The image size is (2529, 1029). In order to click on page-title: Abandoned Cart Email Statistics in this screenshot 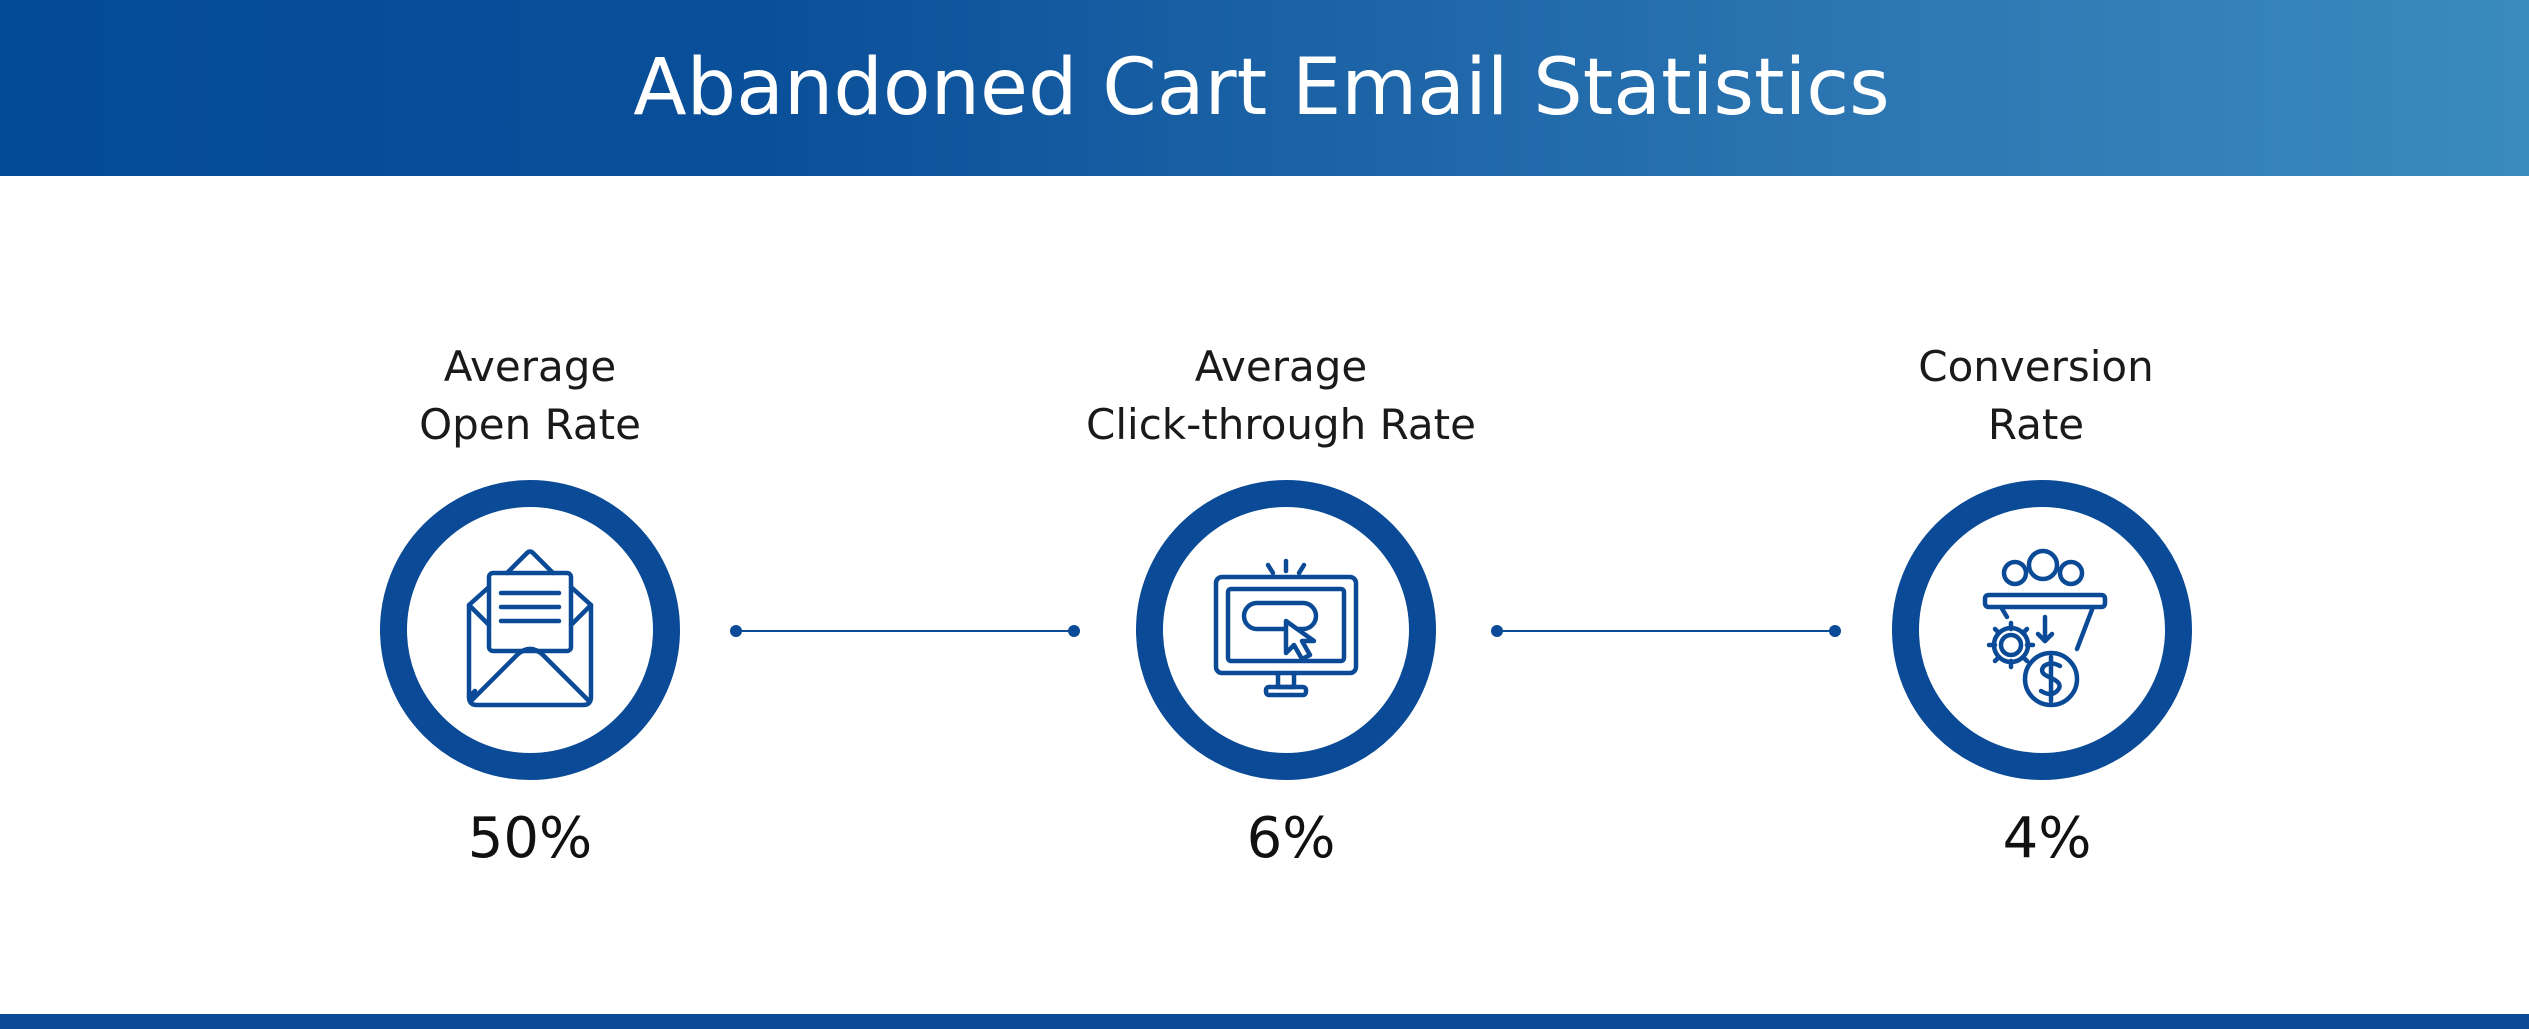, I will do `click(1261, 88)`.